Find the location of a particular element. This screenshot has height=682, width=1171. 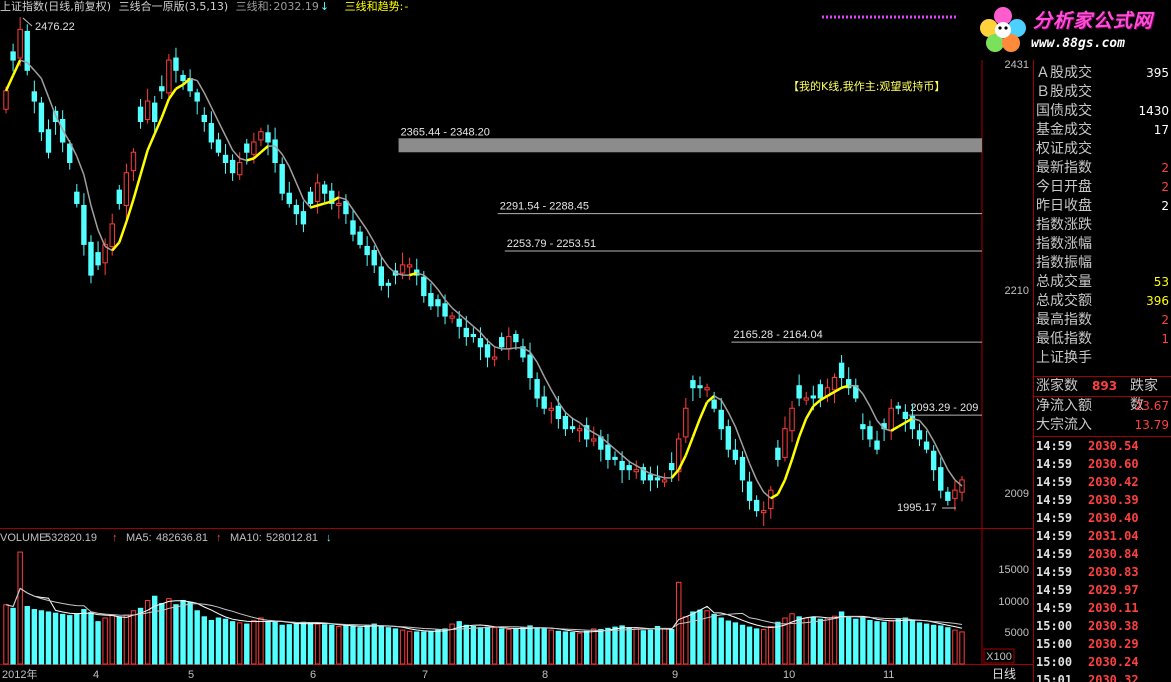

tick-price: 2029.97 is located at coordinates (1113, 590).